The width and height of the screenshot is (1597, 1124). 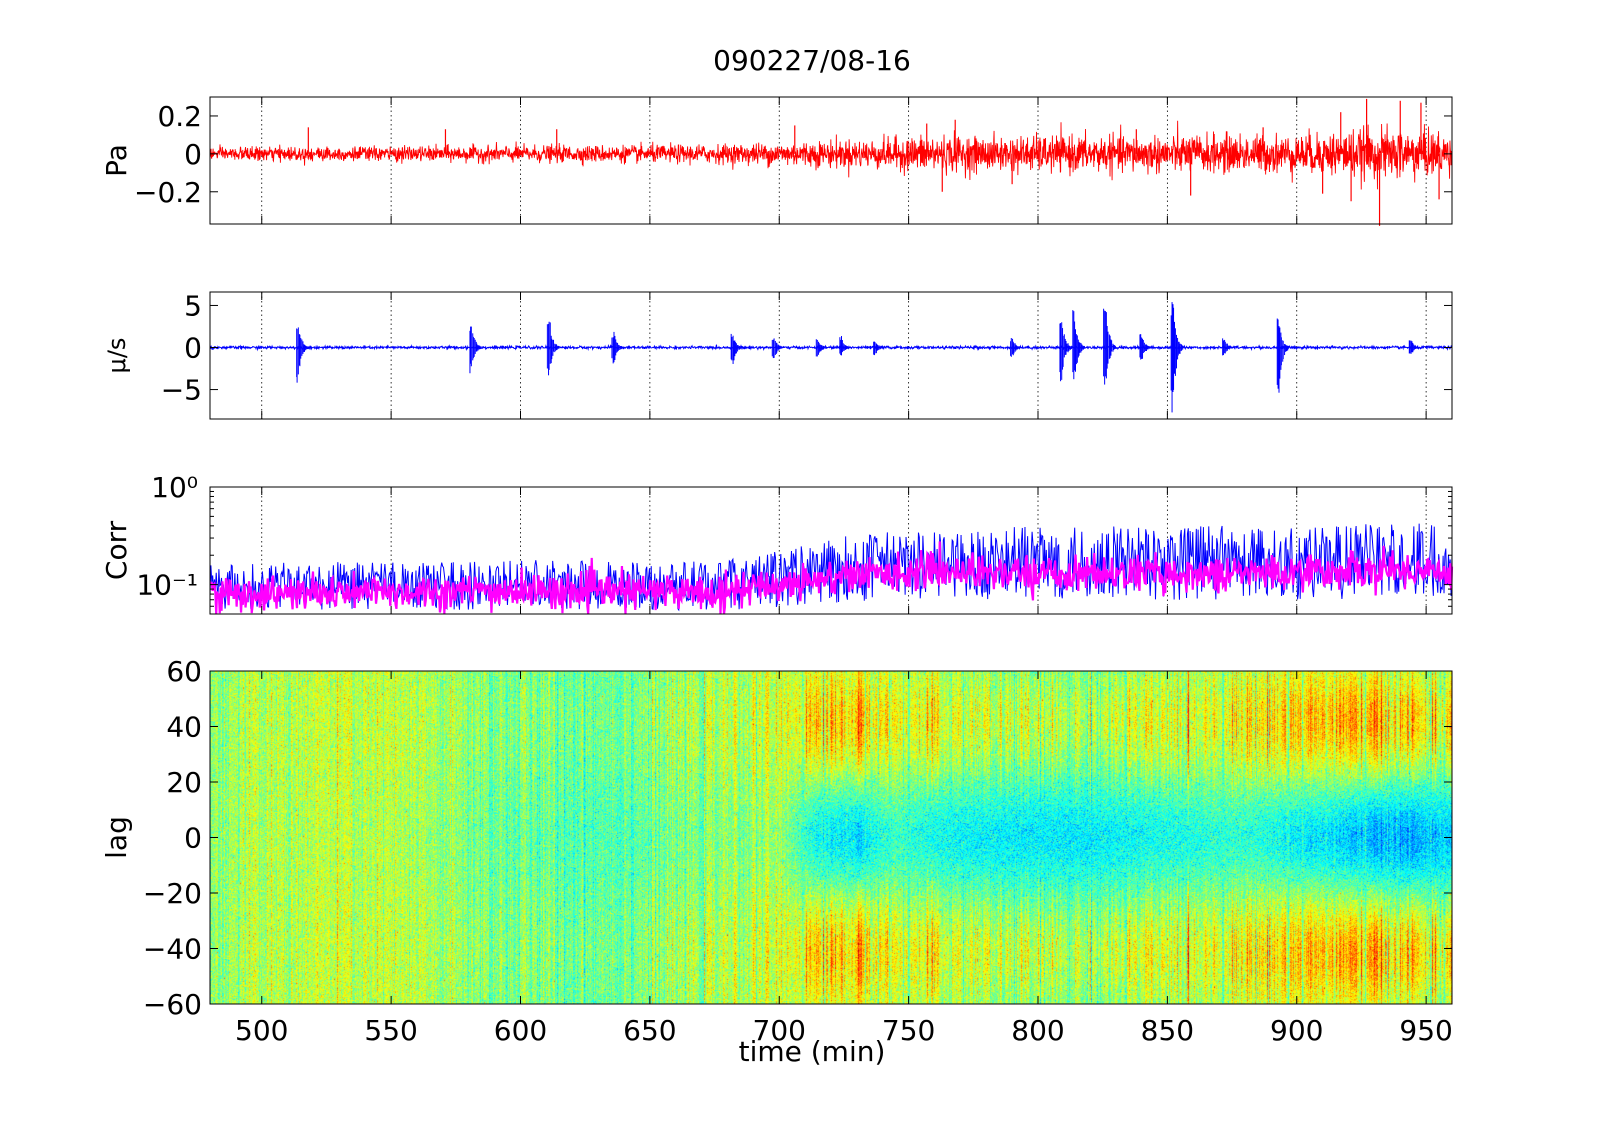 What do you see at coordinates (1037, 1030) in the screenshot?
I see `x-tick-label: 800` at bounding box center [1037, 1030].